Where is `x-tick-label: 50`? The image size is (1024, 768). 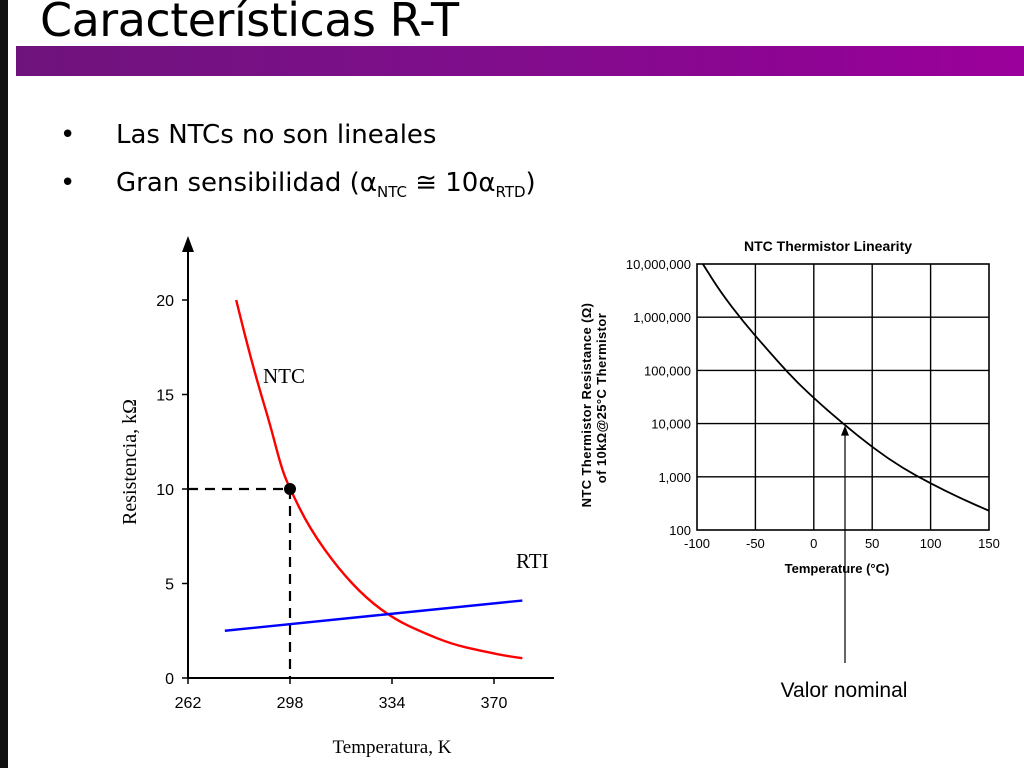
x-tick-label: 50 is located at coordinates (872, 543).